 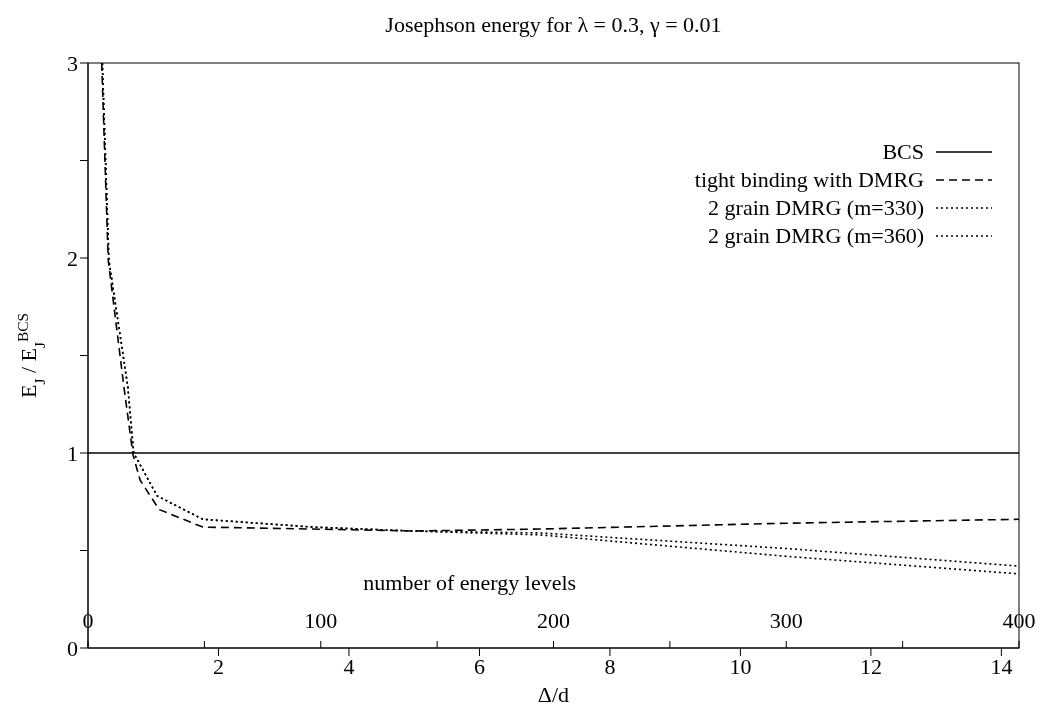 What do you see at coordinates (553, 25) in the screenshot?
I see `chart-title: Josephson energy for λ = 0.3, γ = 0.01` at bounding box center [553, 25].